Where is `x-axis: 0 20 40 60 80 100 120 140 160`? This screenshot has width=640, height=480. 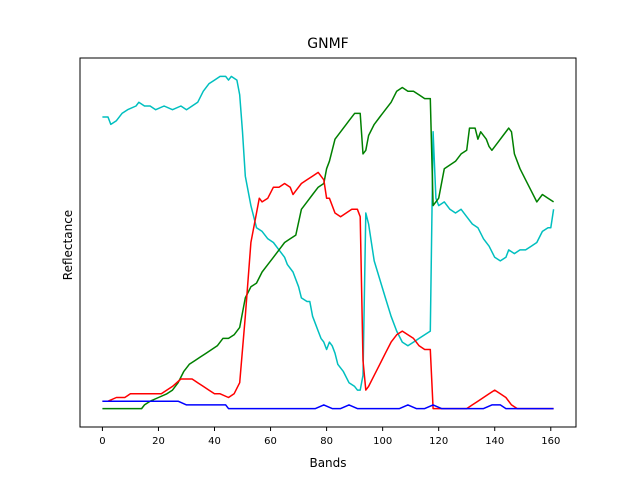
x-axis: 0 20 40 60 80 100 120 140 160 is located at coordinates (329, 437).